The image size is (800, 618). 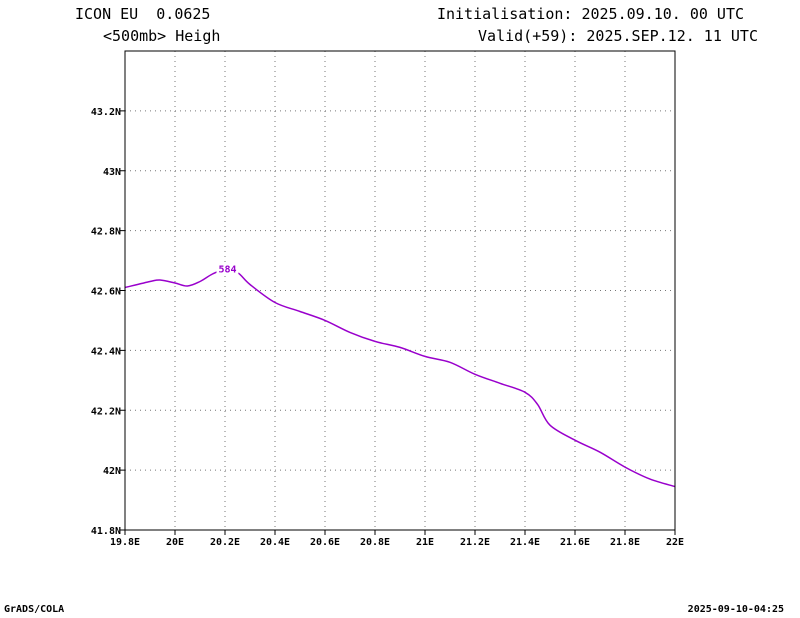 I want to click on x-tick-label: 20E, so click(x=175, y=542).